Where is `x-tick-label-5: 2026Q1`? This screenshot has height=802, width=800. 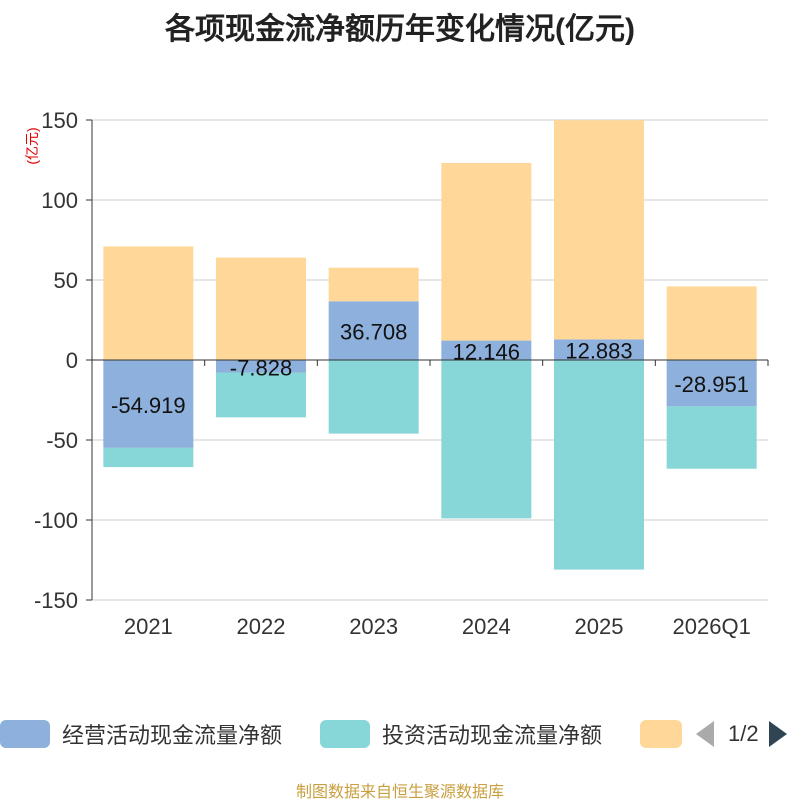 x-tick-label-5: 2026Q1 is located at coordinates (712, 626).